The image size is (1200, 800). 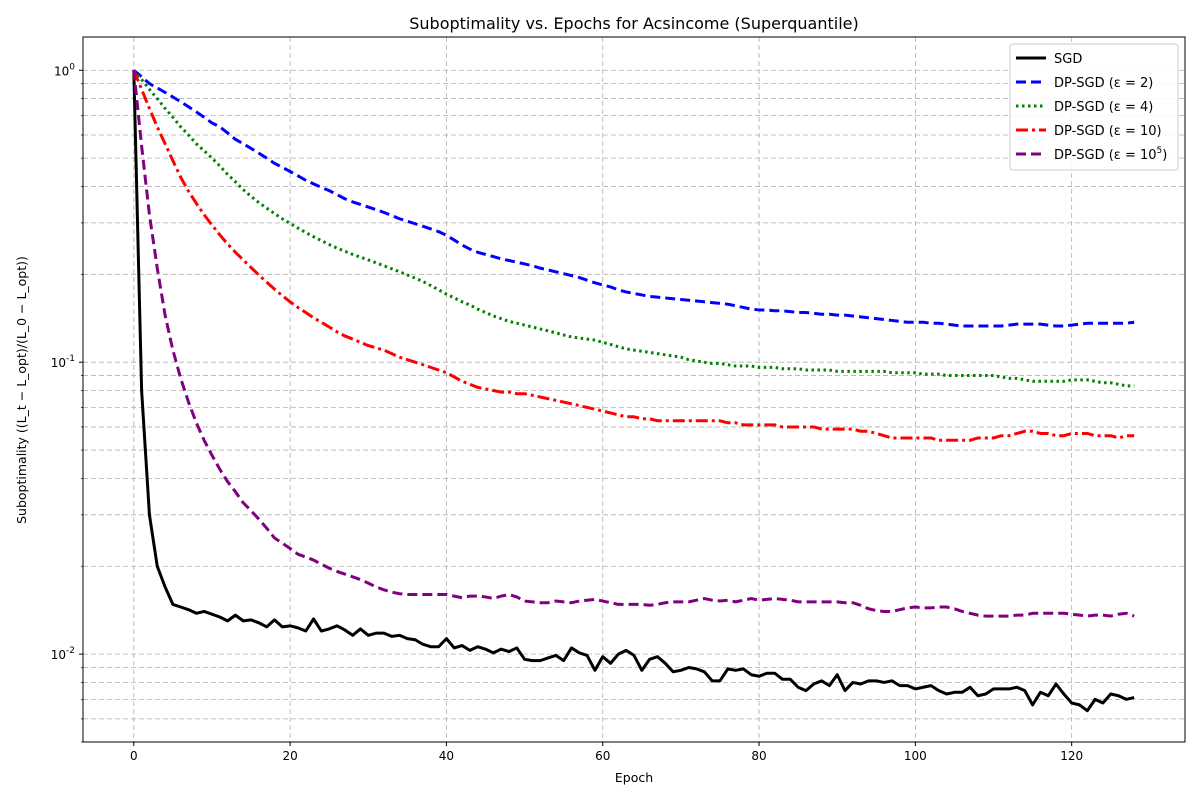 What do you see at coordinates (1110, 154) in the screenshot?
I see `legend-label: DP-SGD (ε = 105)` at bounding box center [1110, 154].